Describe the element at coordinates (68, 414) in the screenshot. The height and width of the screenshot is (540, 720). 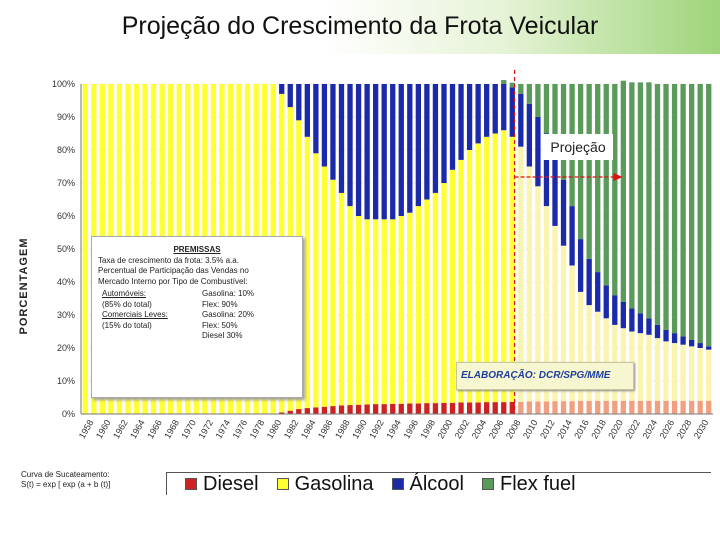
I see `y-tick-label: 0%` at that location.